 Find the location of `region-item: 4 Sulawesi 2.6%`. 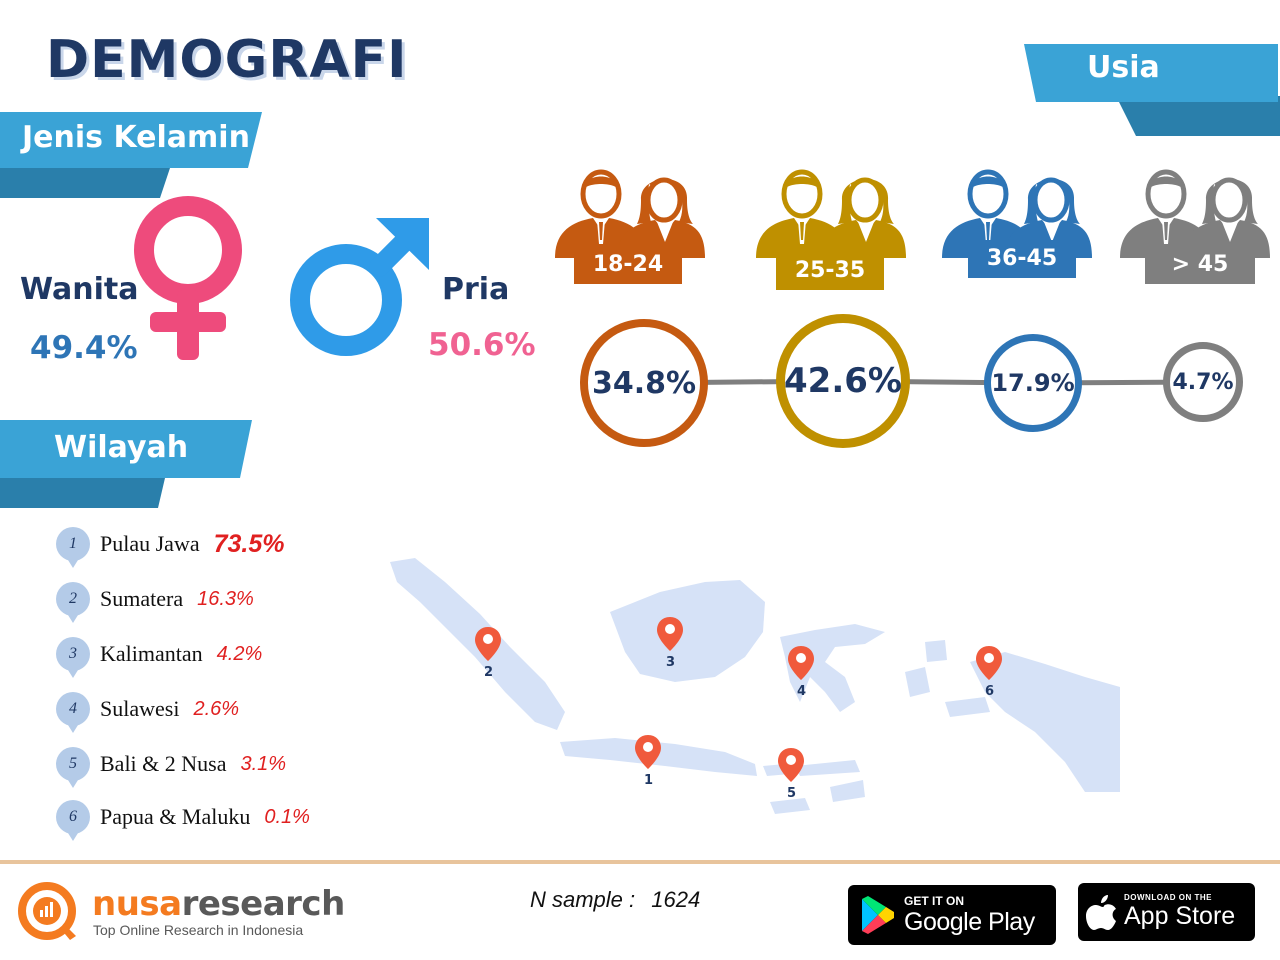

region-item: 4 Sulawesi 2.6% is located at coordinates (183, 711).